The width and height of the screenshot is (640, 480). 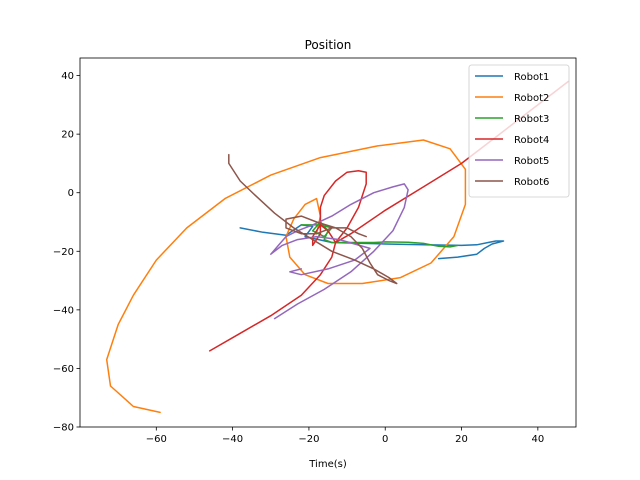 What do you see at coordinates (385, 439) in the screenshot?
I see `x-tick-label: 0` at bounding box center [385, 439].